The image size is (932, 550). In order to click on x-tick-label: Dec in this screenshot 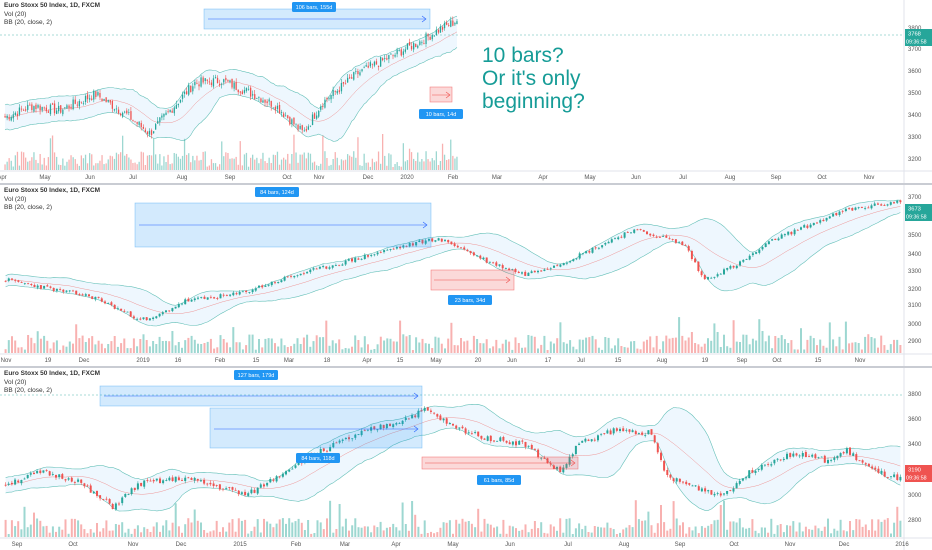, I will do `click(844, 545)`.